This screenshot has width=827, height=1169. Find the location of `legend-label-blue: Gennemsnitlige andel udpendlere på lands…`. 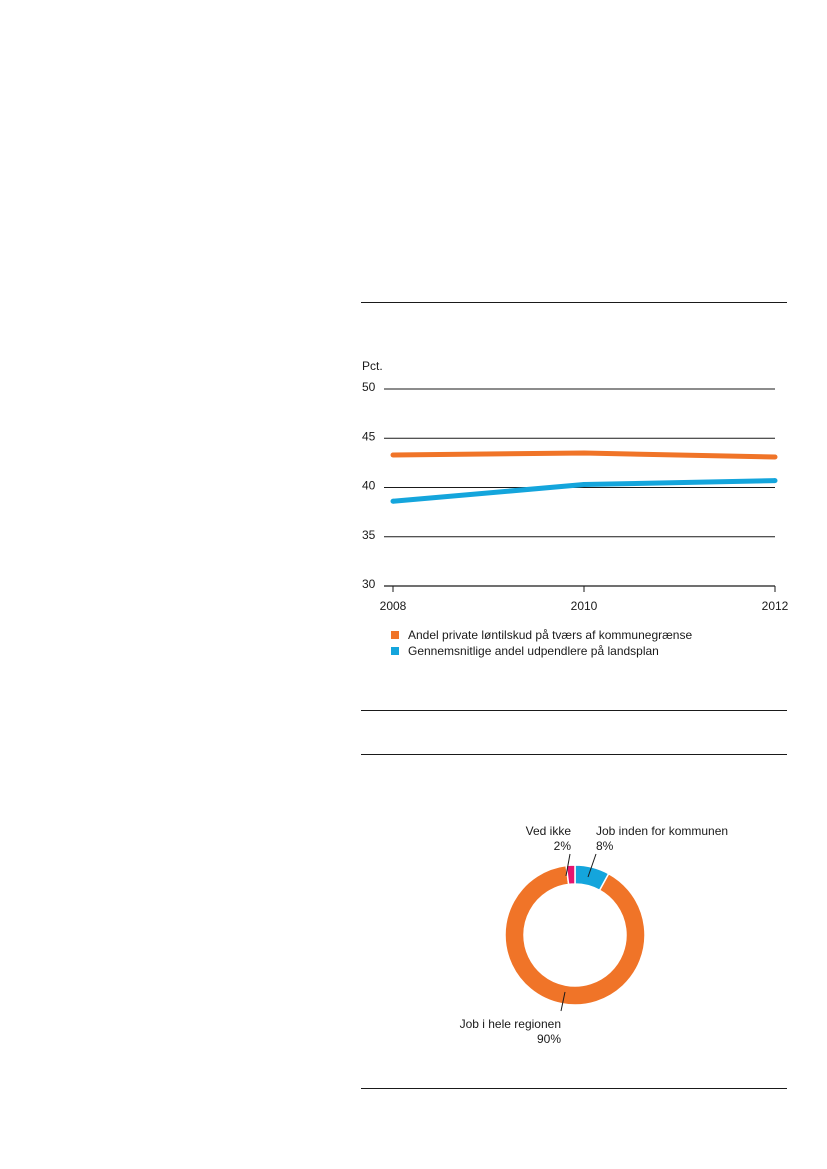

legend-label-blue: Gennemsnitlige andel udpendlere på lands… is located at coordinates (533, 651).